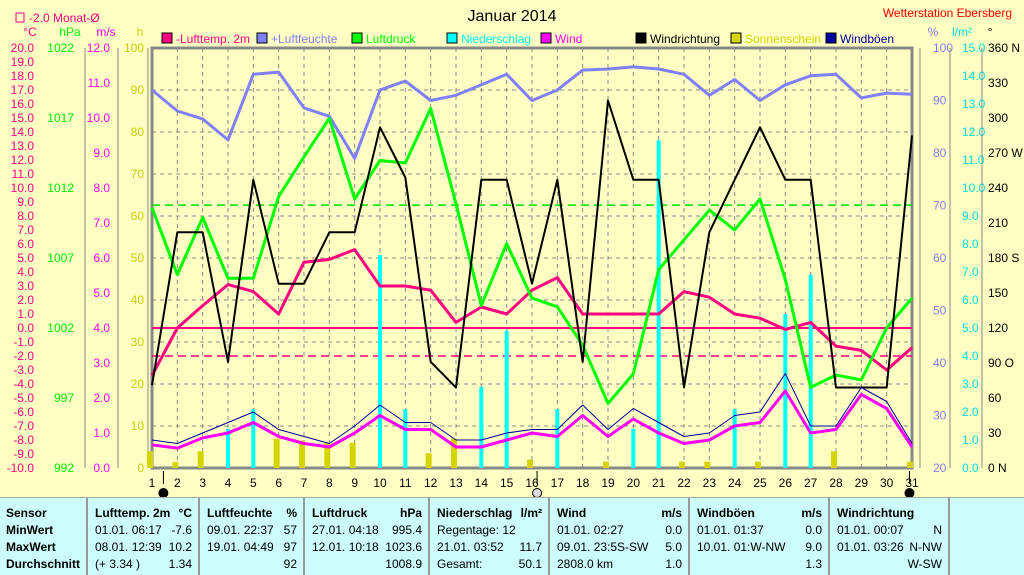 Image resolution: width=1024 pixels, height=575 pixels. What do you see at coordinates (21, 468) in the screenshot?
I see `axis-tick-temp: -10.0` at bounding box center [21, 468].